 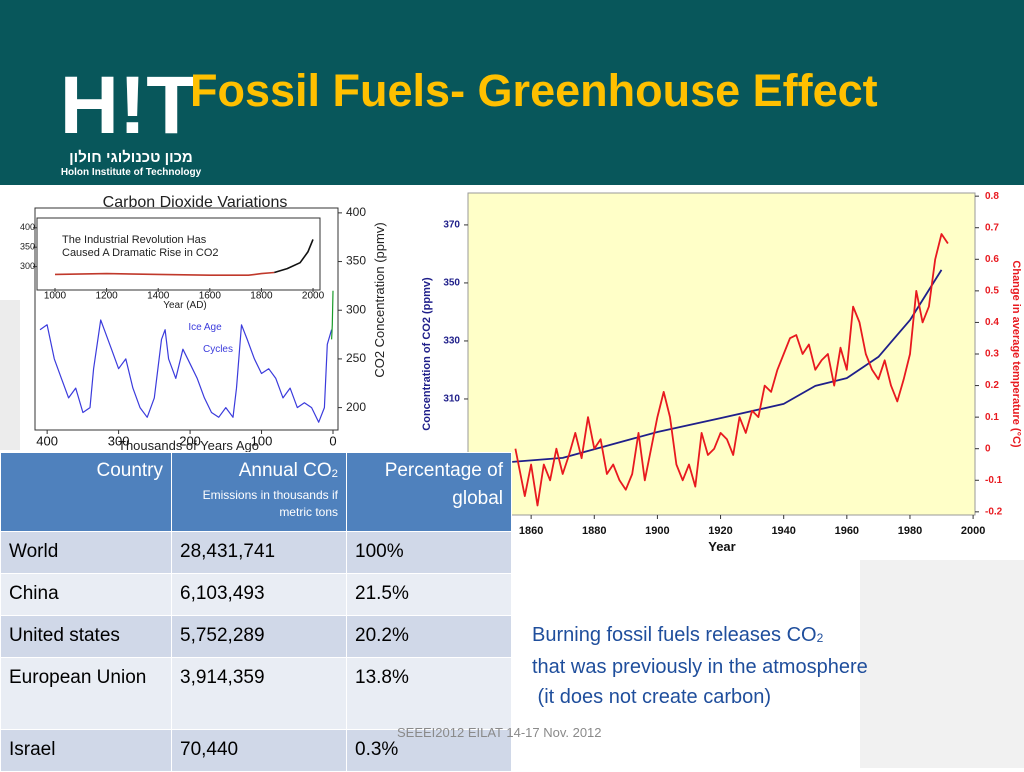 I want to click on x-tick-label: 1600, so click(x=210, y=296).